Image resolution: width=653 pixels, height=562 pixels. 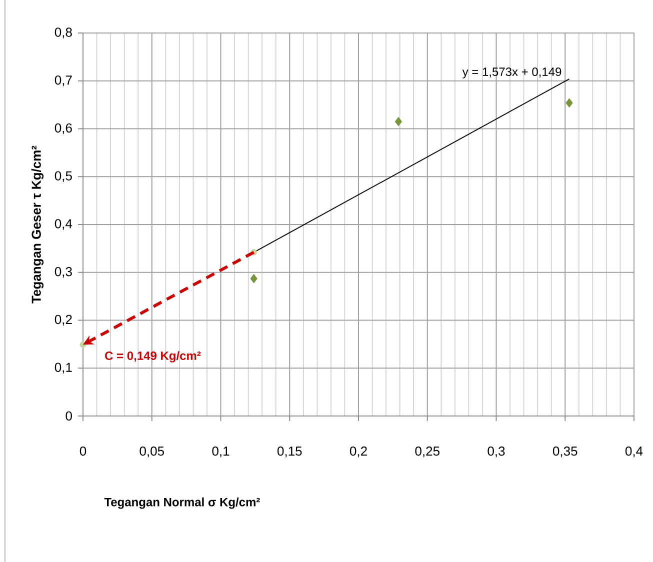 I want to click on y-tick-label: 0,4, so click(x=63, y=224).